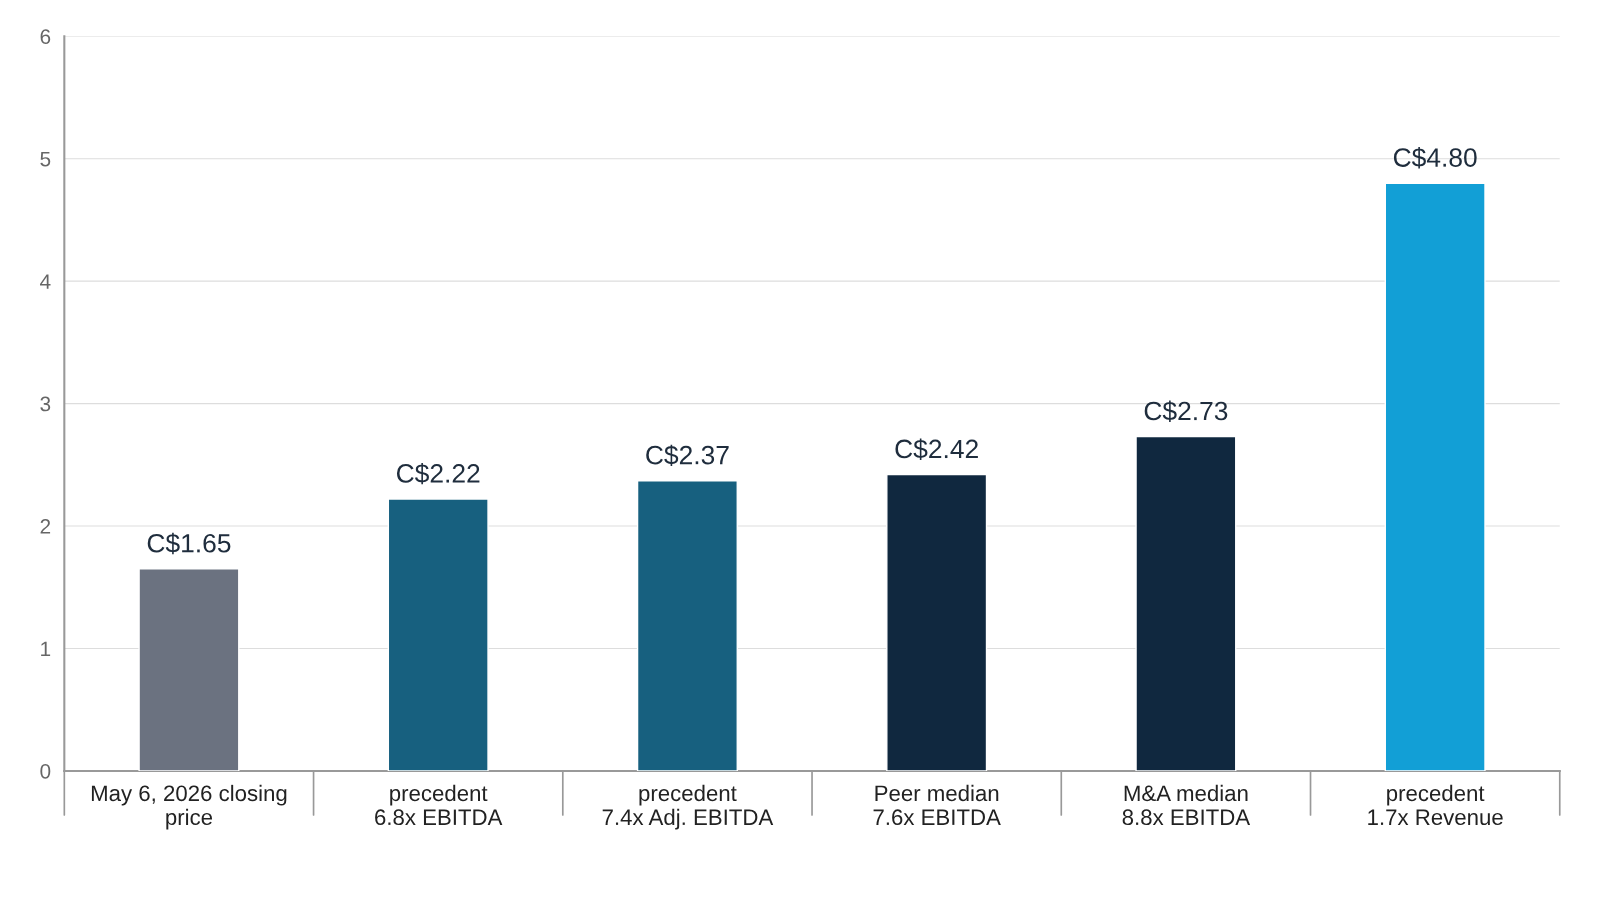  I want to click on y-tick-label: 3, so click(45, 404).